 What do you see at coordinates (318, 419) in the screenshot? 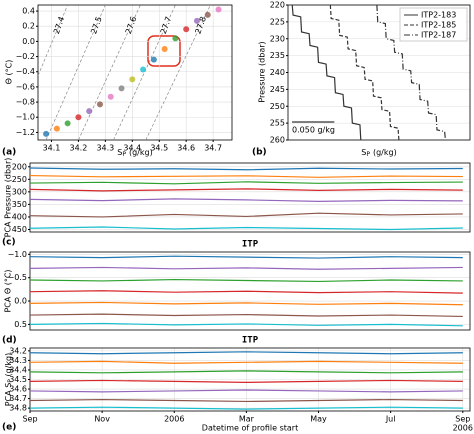
I see `x-tick-label: May` at bounding box center [318, 419].